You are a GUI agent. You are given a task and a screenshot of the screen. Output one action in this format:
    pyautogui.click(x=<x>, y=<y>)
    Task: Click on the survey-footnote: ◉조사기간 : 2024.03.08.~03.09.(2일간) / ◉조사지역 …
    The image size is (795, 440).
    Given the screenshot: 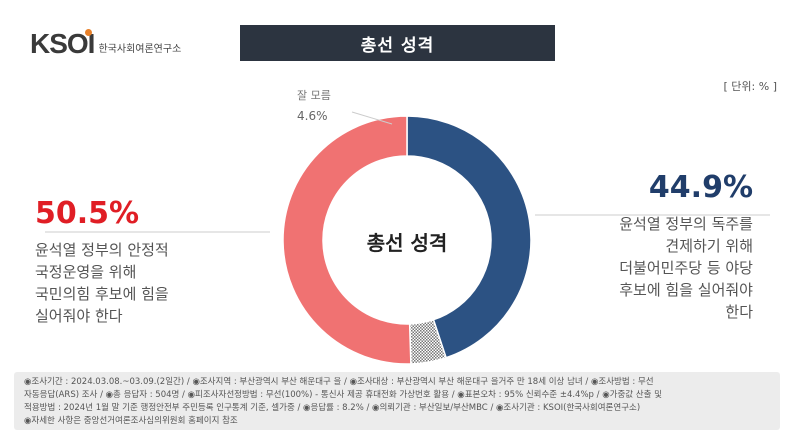 What is the action you would take?
    pyautogui.click(x=397, y=401)
    